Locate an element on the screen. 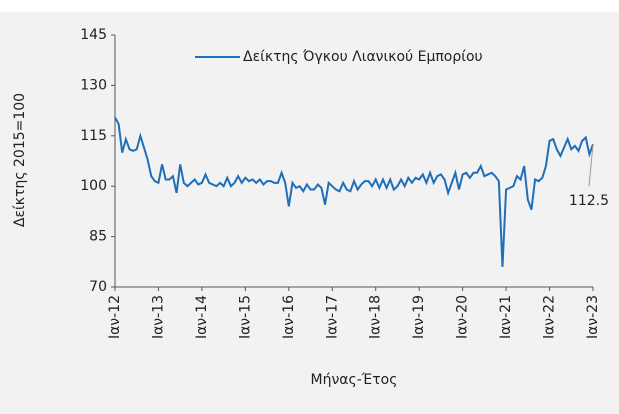  legend-label: Δείκτης Όγκου Λιανικού Εμπορίου is located at coordinates (363, 57).